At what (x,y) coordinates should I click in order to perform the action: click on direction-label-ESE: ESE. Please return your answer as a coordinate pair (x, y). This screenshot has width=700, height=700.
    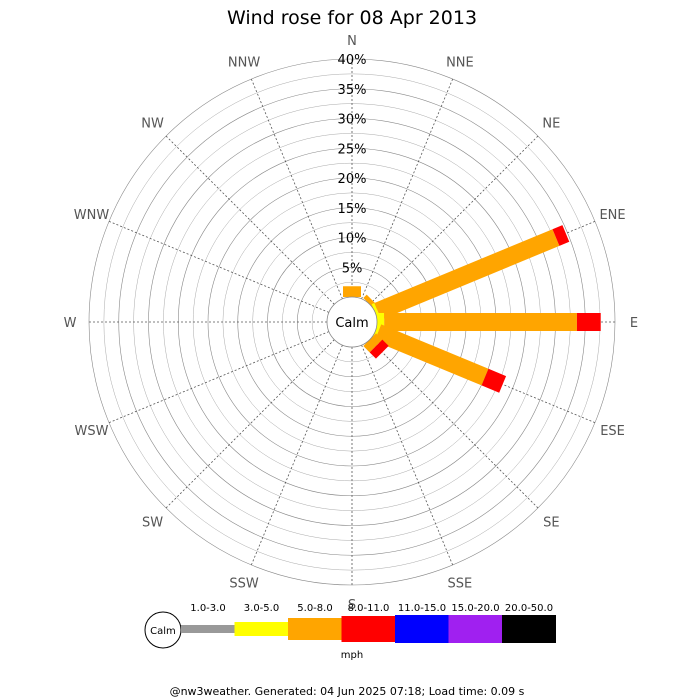
    Looking at the image, I should click on (612, 431).